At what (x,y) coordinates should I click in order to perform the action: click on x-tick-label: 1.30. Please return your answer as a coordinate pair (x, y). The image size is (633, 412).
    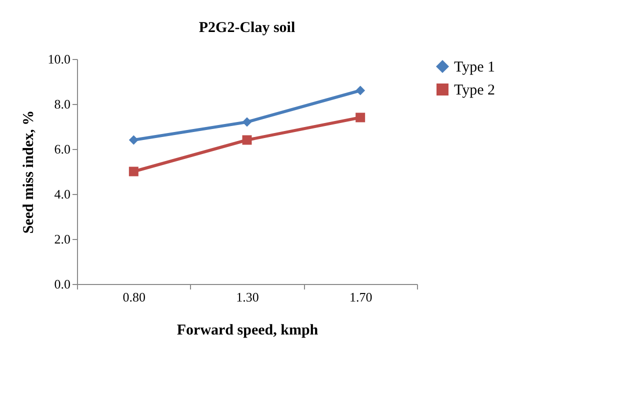
    Looking at the image, I should click on (247, 297).